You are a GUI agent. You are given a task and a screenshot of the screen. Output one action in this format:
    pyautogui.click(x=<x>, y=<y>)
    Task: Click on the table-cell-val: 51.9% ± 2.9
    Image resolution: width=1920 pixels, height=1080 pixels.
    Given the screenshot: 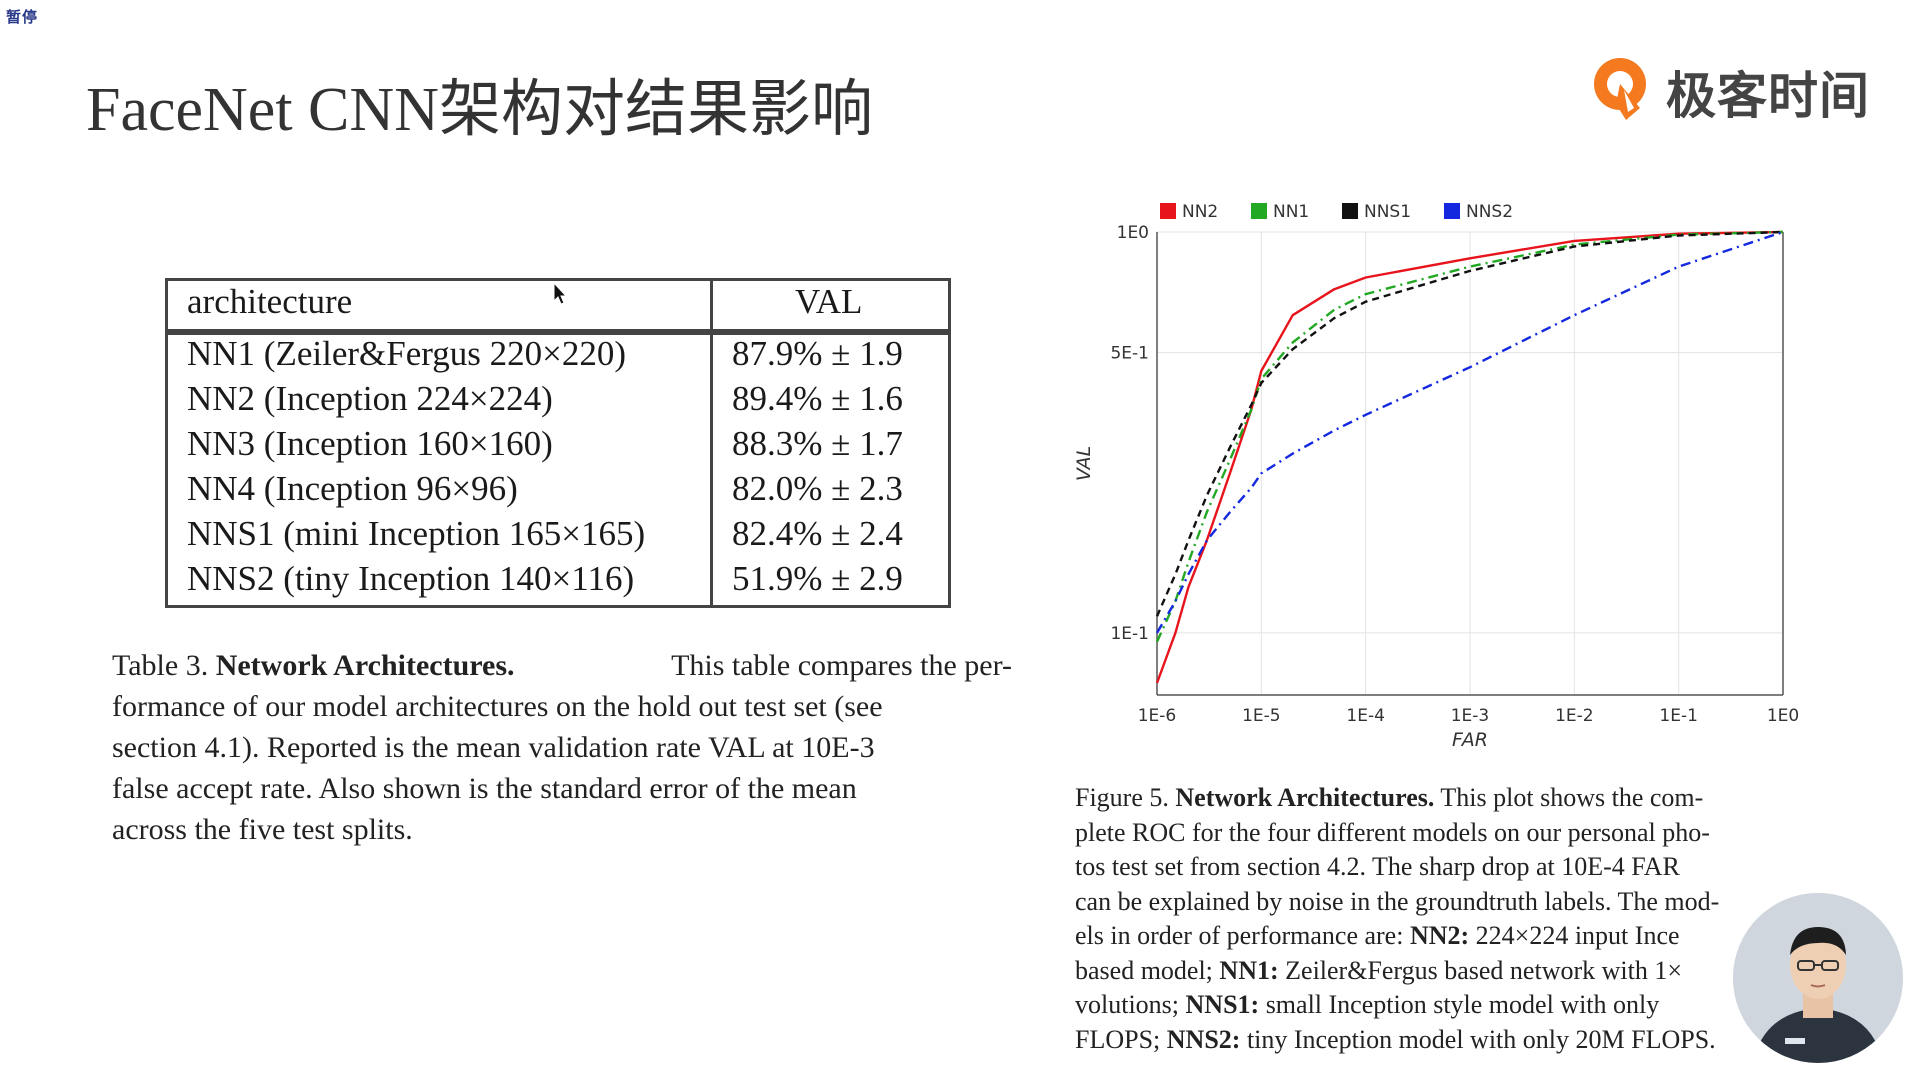 What is the action you would take?
    pyautogui.click(x=817, y=578)
    